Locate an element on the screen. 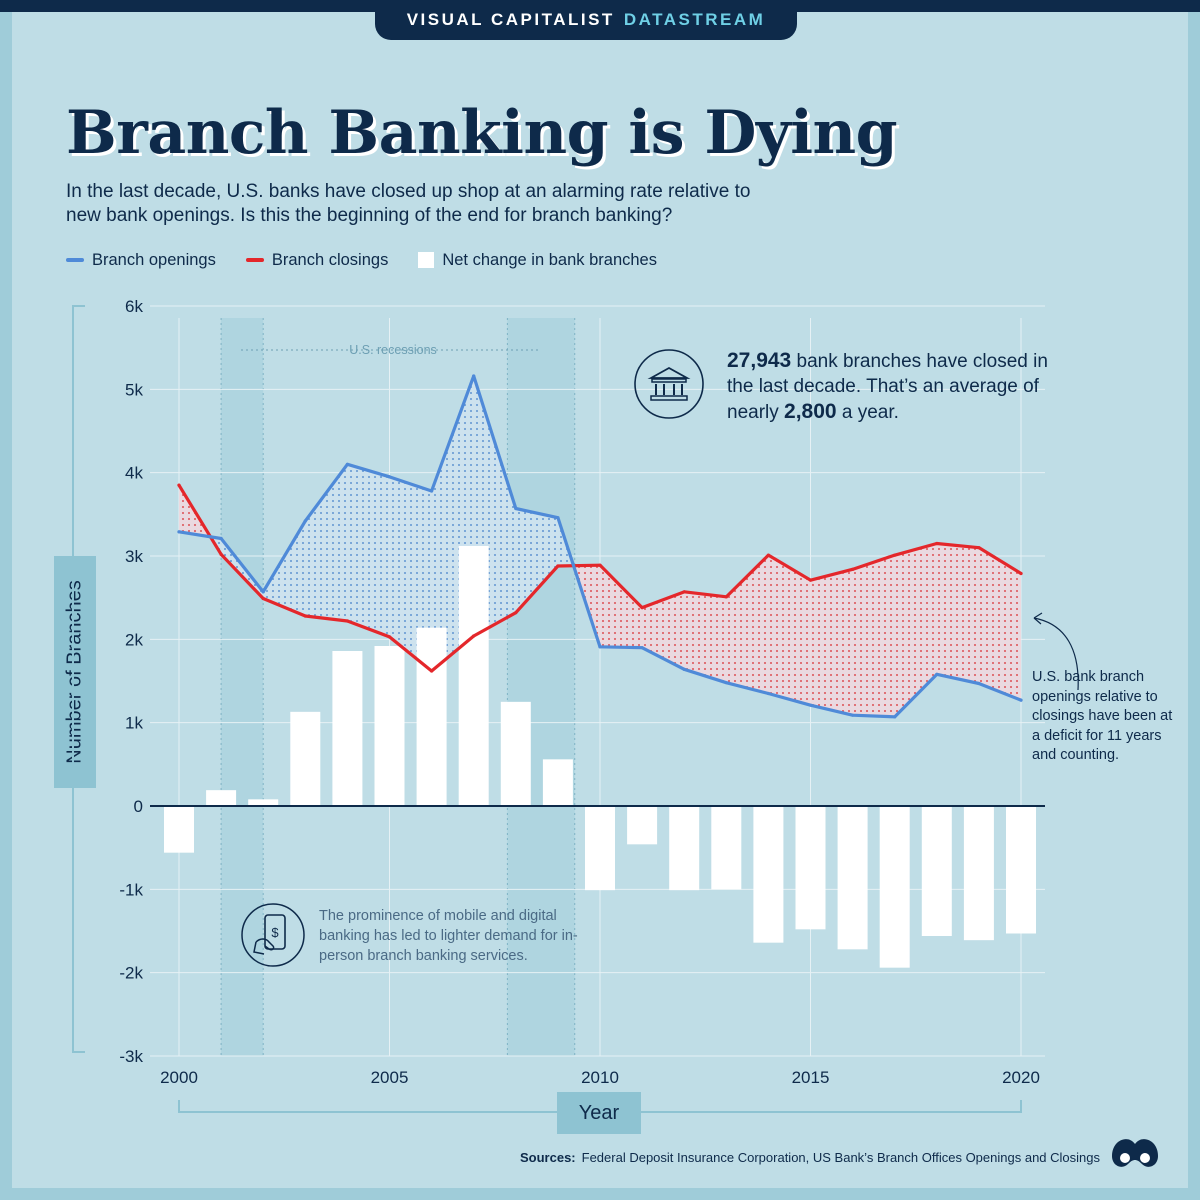 This screenshot has height=1200, width=1200. point-branch-openings-2020 is located at coordinates (1021, 700).